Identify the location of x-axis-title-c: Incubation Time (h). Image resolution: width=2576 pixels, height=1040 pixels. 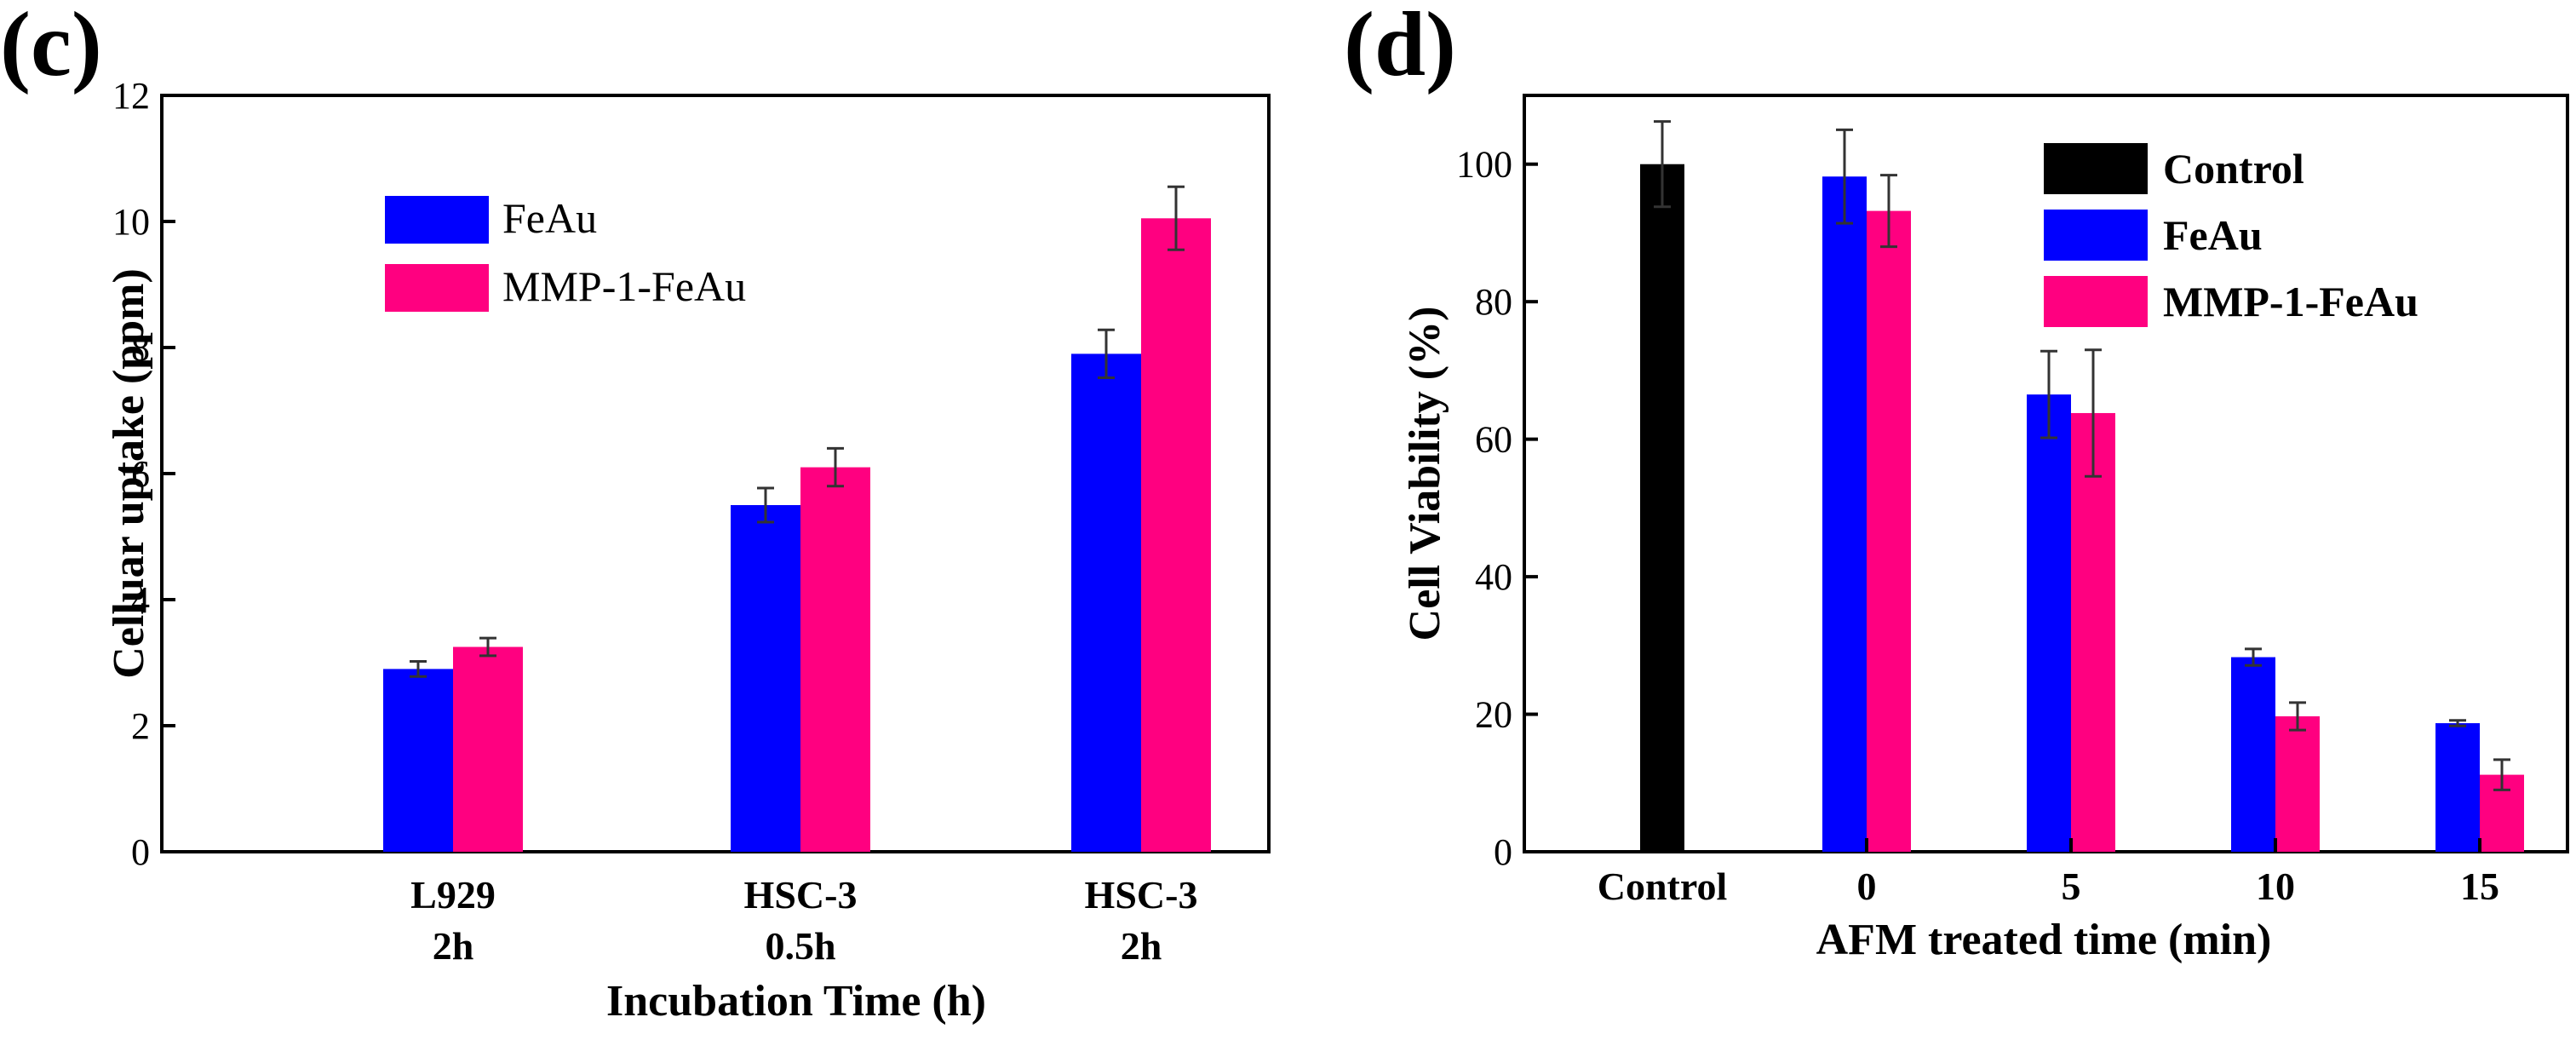
(796, 1001).